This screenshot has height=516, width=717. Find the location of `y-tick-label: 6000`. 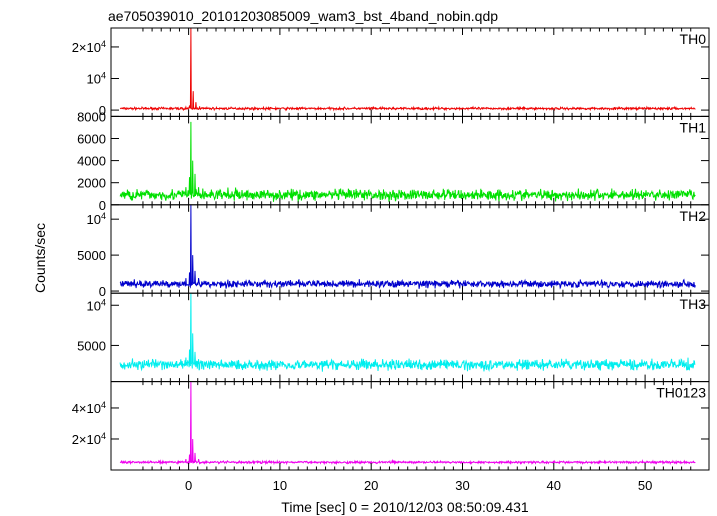

y-tick-label: 6000 is located at coordinates (91, 139).